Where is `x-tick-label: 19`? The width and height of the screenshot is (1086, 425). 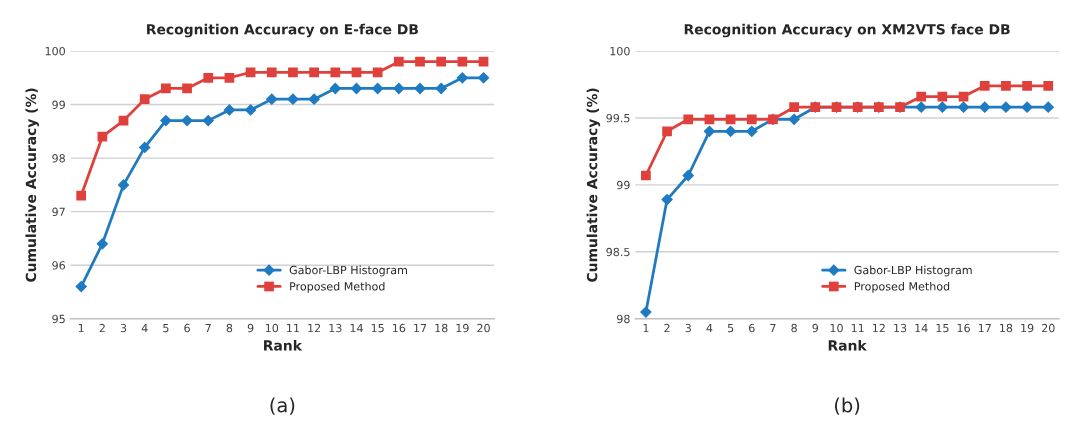 x-tick-label: 19 is located at coordinates (1027, 328).